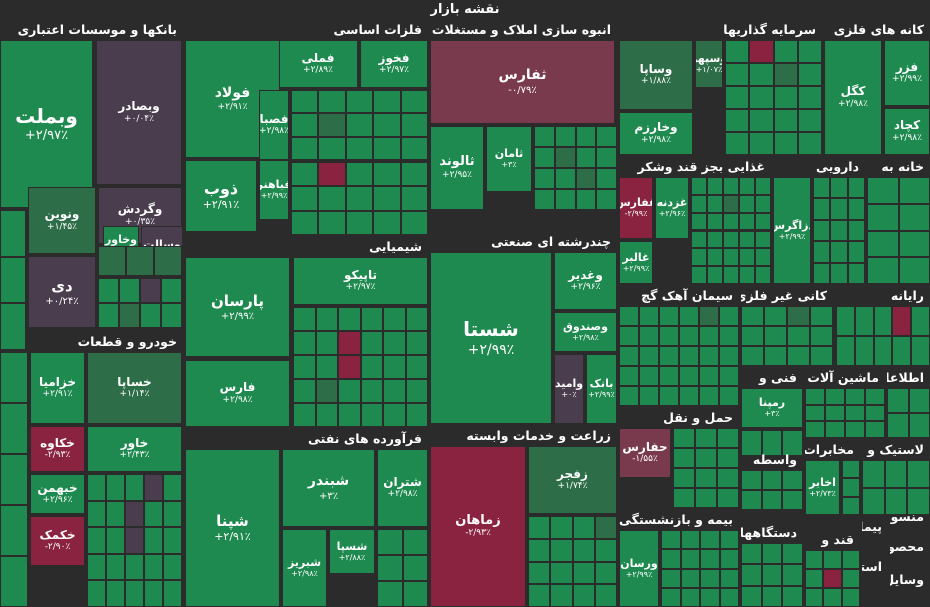 Image resolution: width=930 pixels, height=607 pixels. I want to click on stock-tile: فارس +۲/۹۸٪, so click(237, 393).